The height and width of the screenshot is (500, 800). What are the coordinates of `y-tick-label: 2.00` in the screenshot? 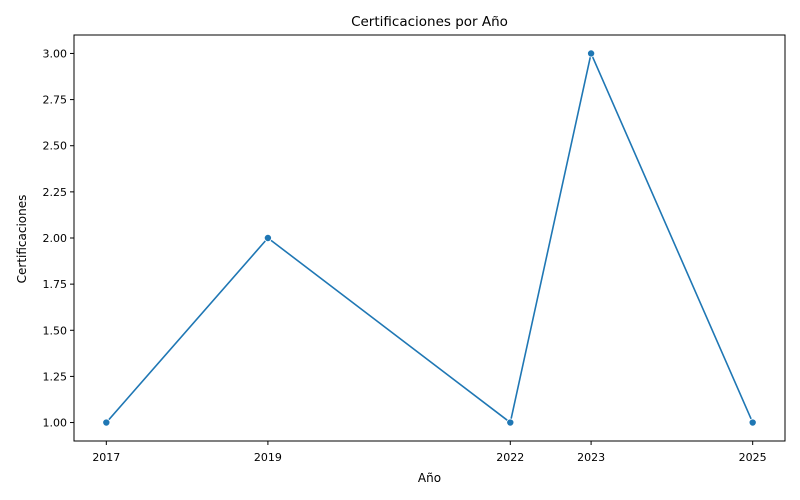 It's located at (55, 238).